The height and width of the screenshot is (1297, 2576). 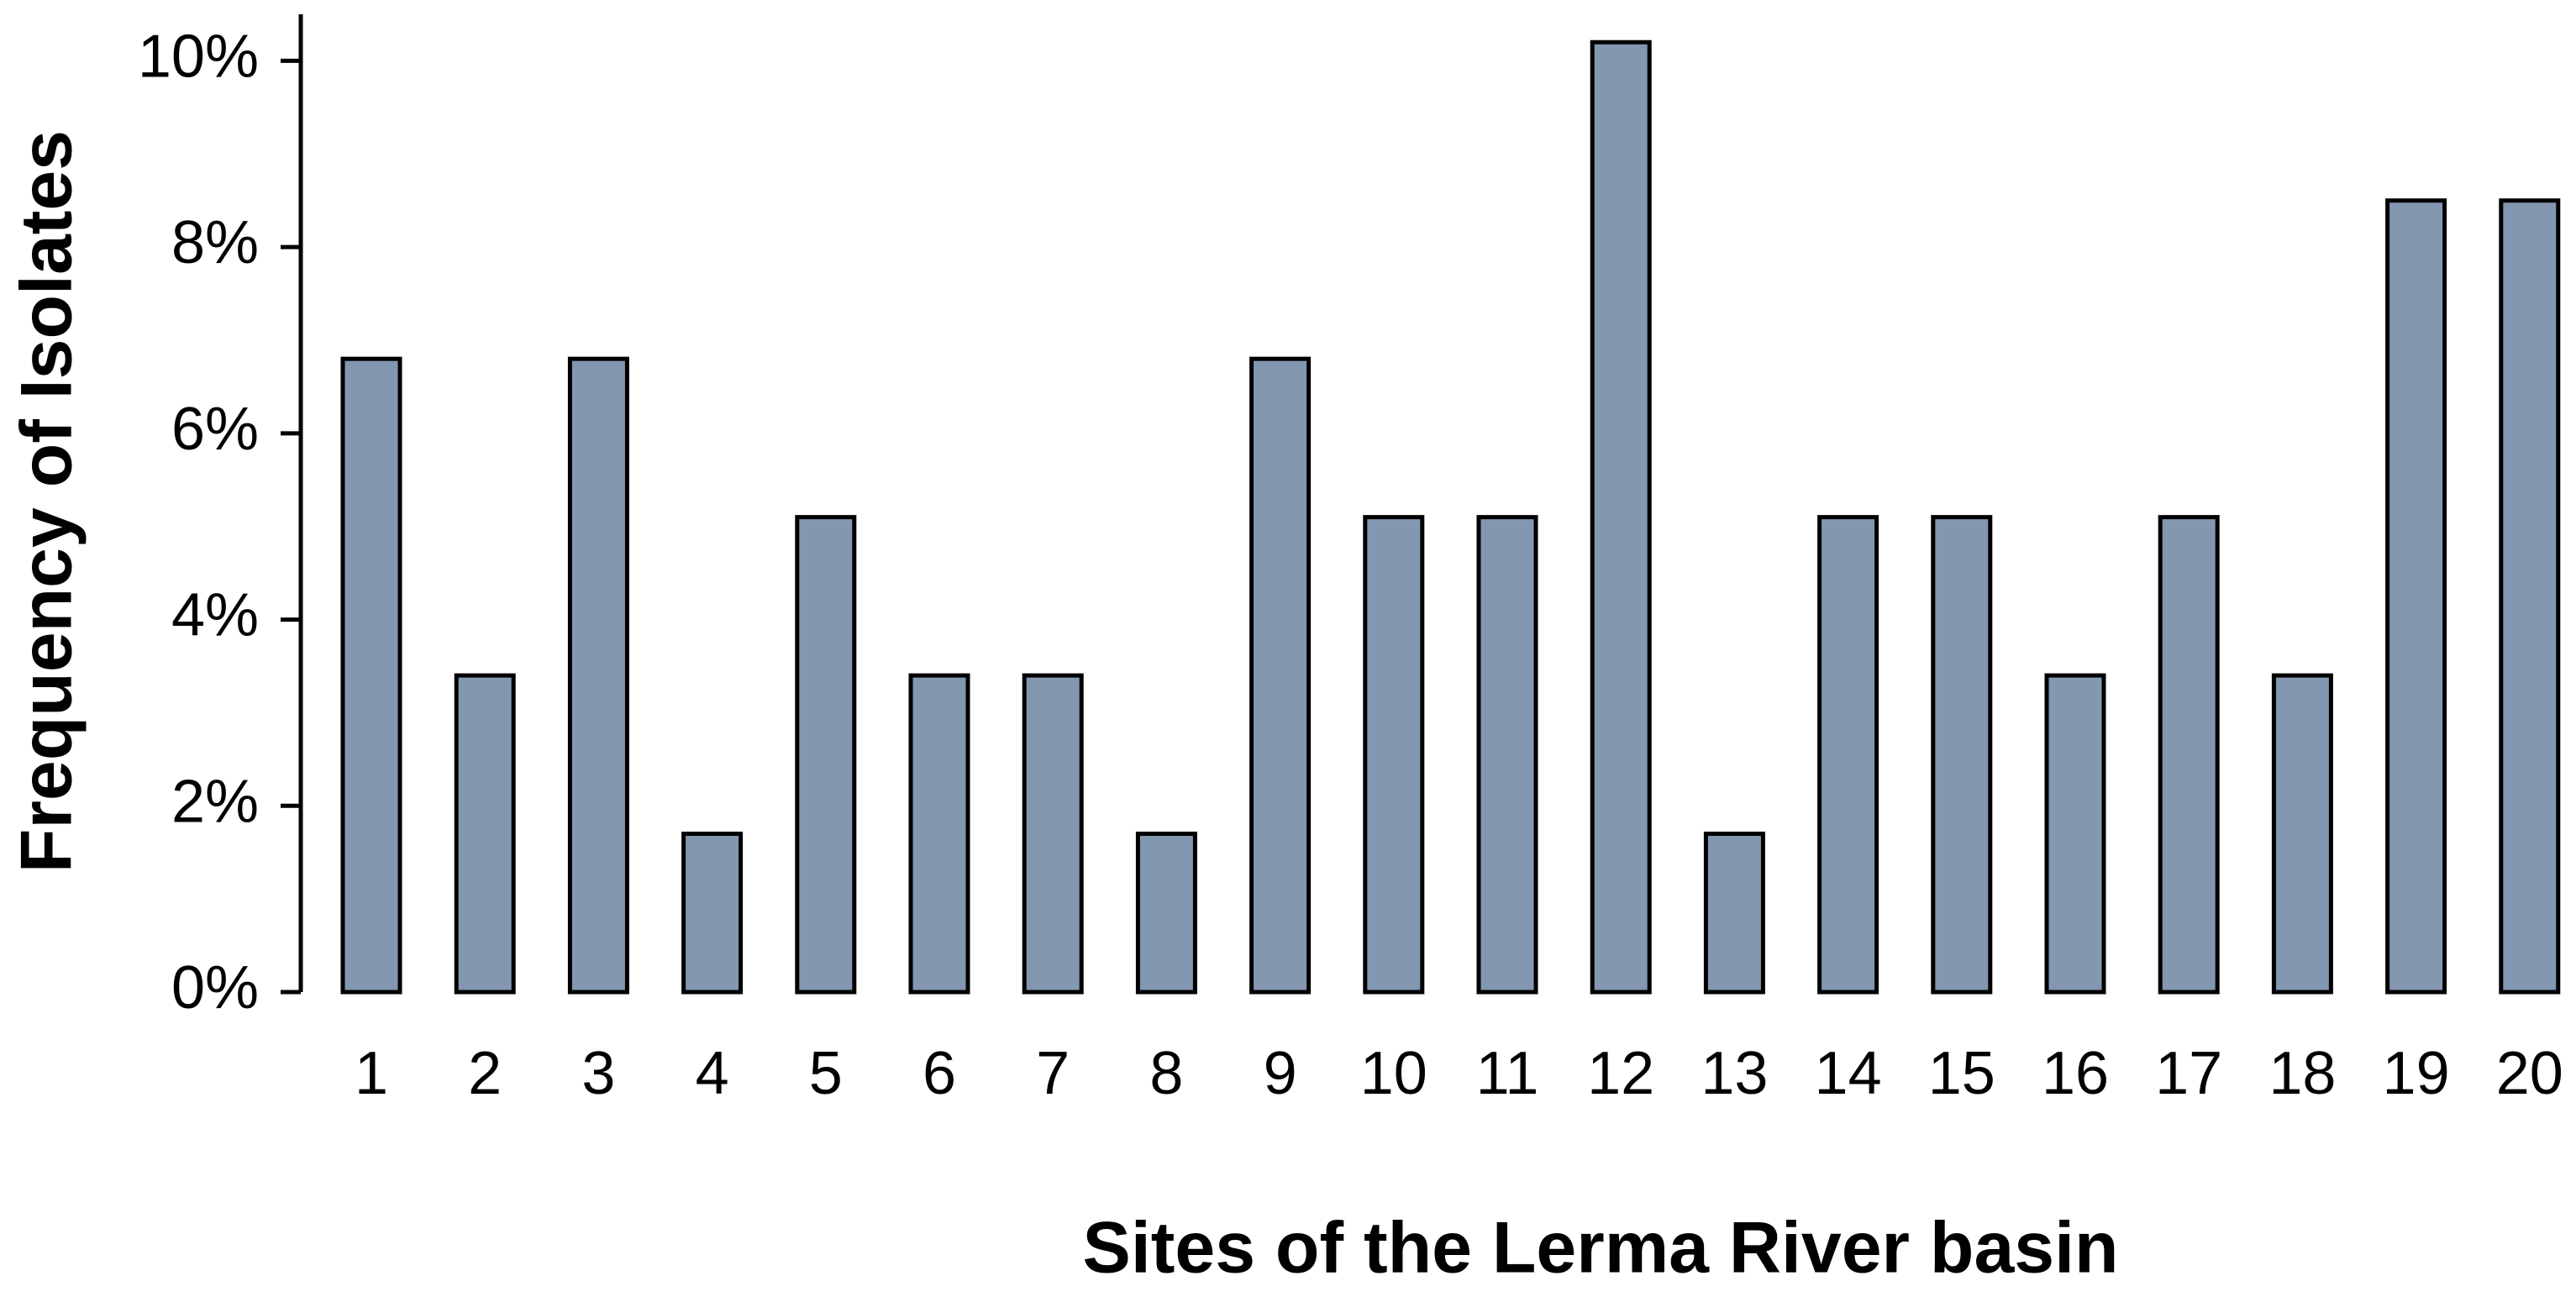 I want to click on x-tick-label: 16, so click(x=2075, y=1073).